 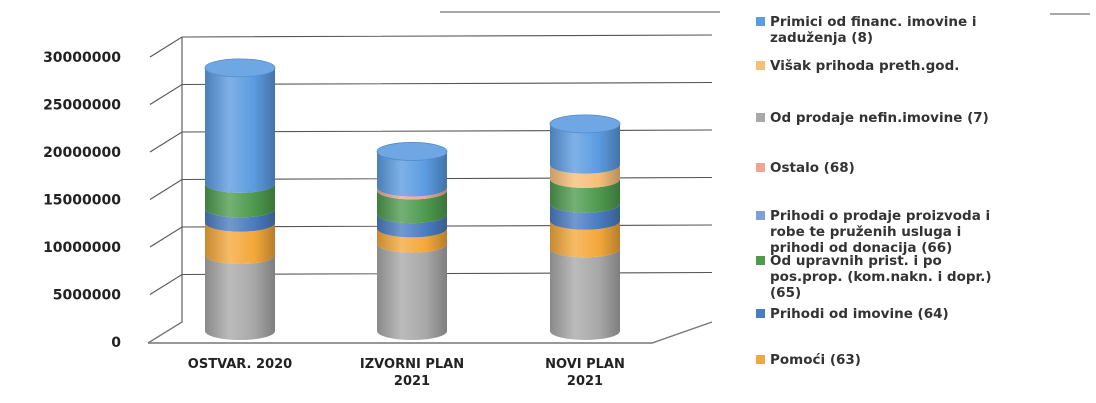 What do you see at coordinates (881, 277) in the screenshot?
I see `legend-label: pos.prop. (kom.nakn. i dopr.)` at bounding box center [881, 277].